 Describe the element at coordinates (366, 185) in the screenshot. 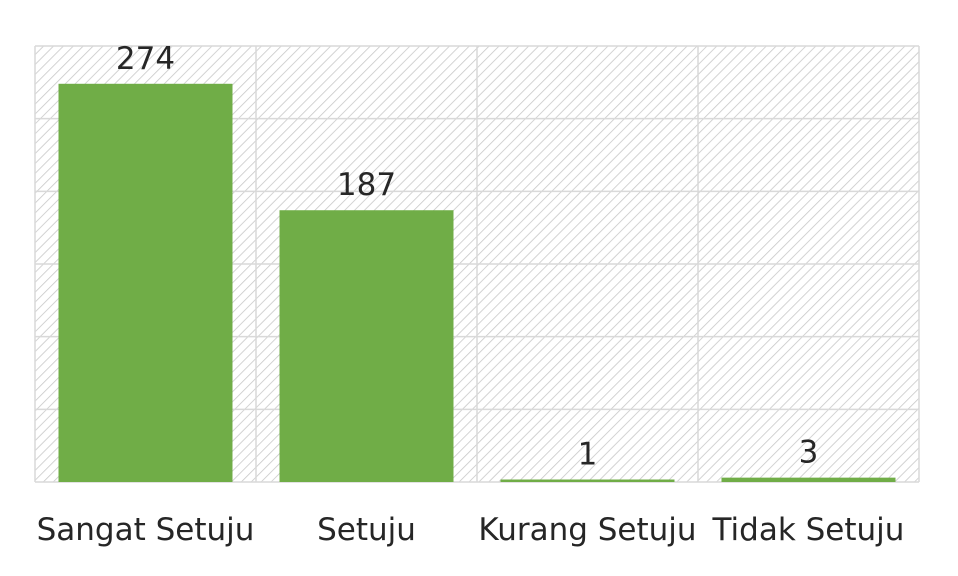

I see `data-label: 187` at that location.